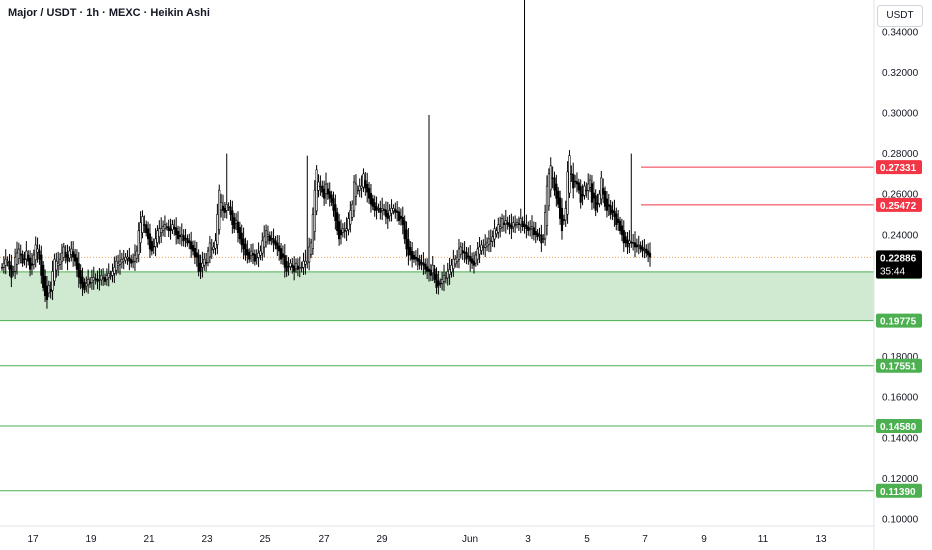 Image resolution: width=932 pixels, height=550 pixels. What do you see at coordinates (427, 539) in the screenshot?
I see `time-axis: 17 19 21 23 25 27 29 Jun 3 5 7 9 11 13` at bounding box center [427, 539].